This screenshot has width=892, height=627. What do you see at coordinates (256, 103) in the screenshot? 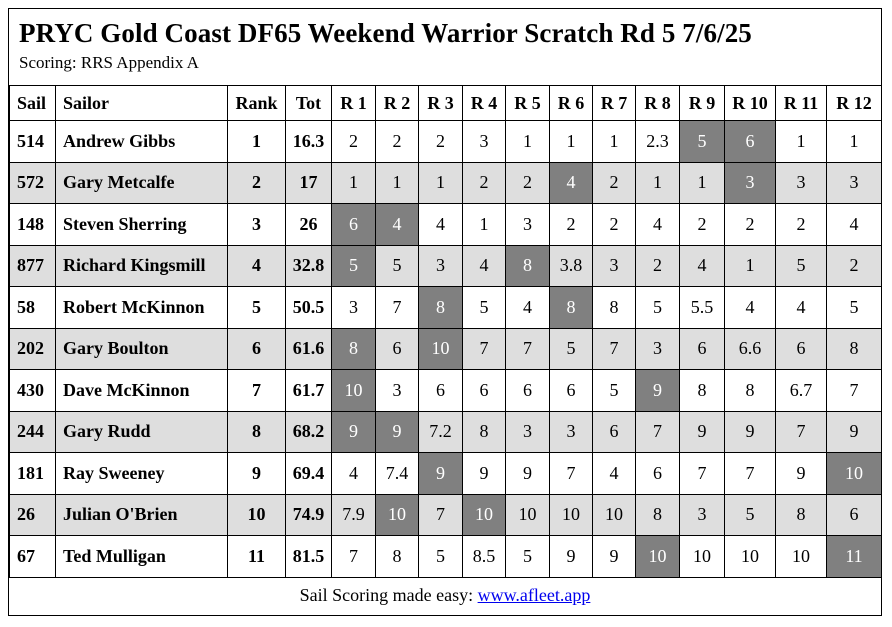
I see `column-header-rank: Rank` at bounding box center [256, 103].